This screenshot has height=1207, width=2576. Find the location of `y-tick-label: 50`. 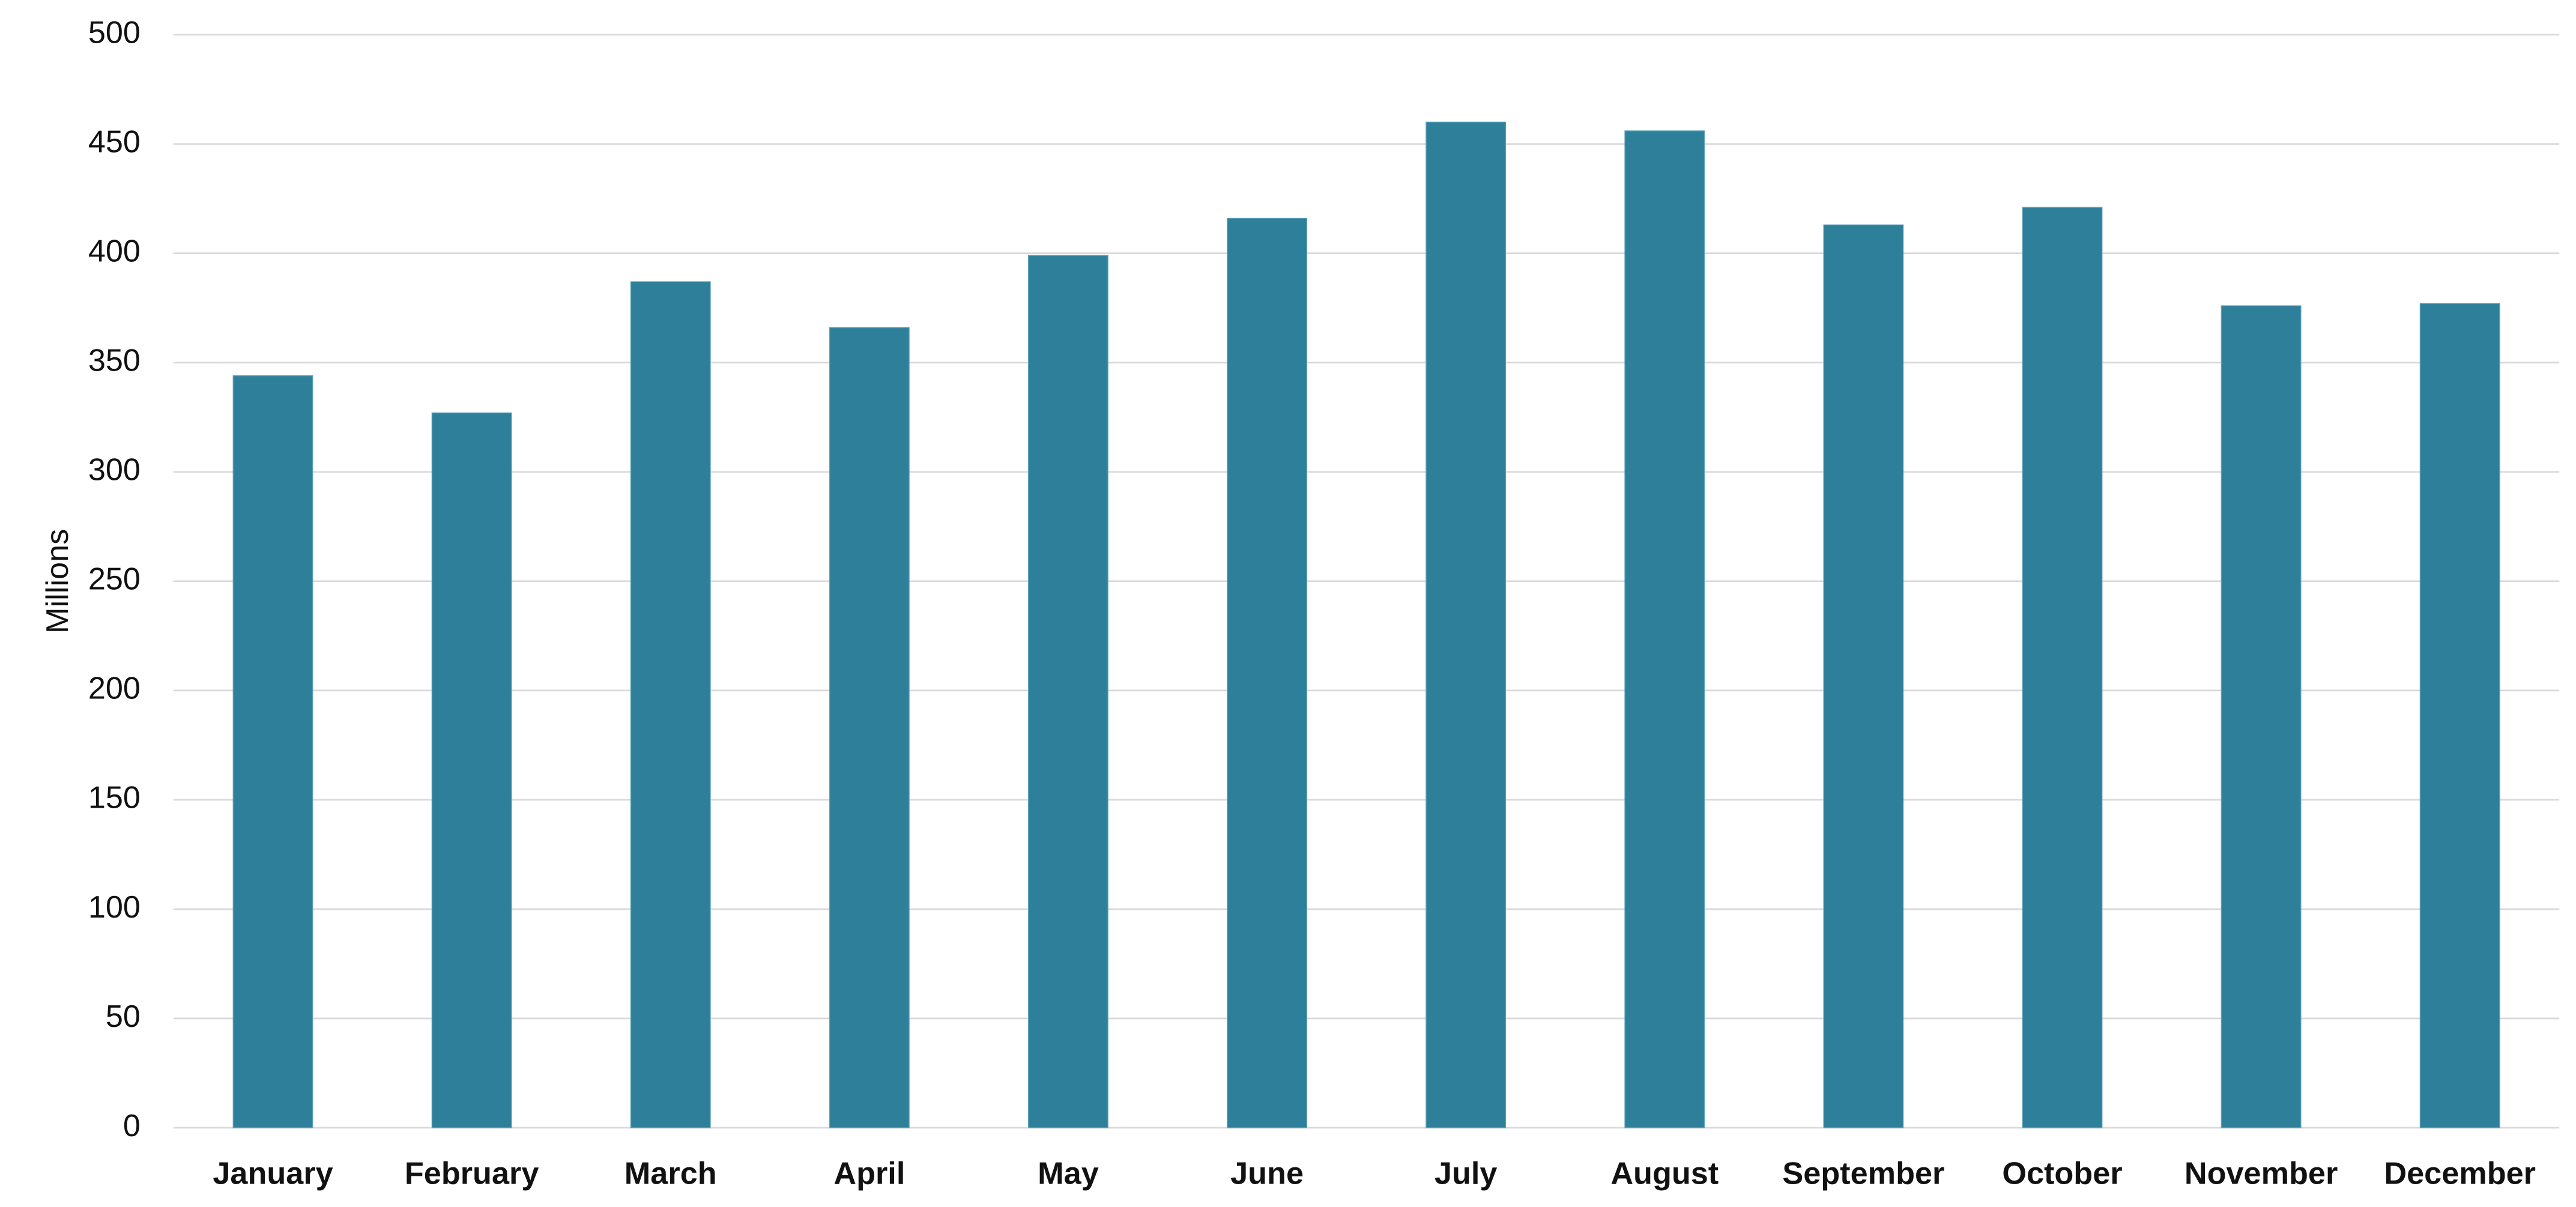

y-tick-label: 50 is located at coordinates (123, 1016).